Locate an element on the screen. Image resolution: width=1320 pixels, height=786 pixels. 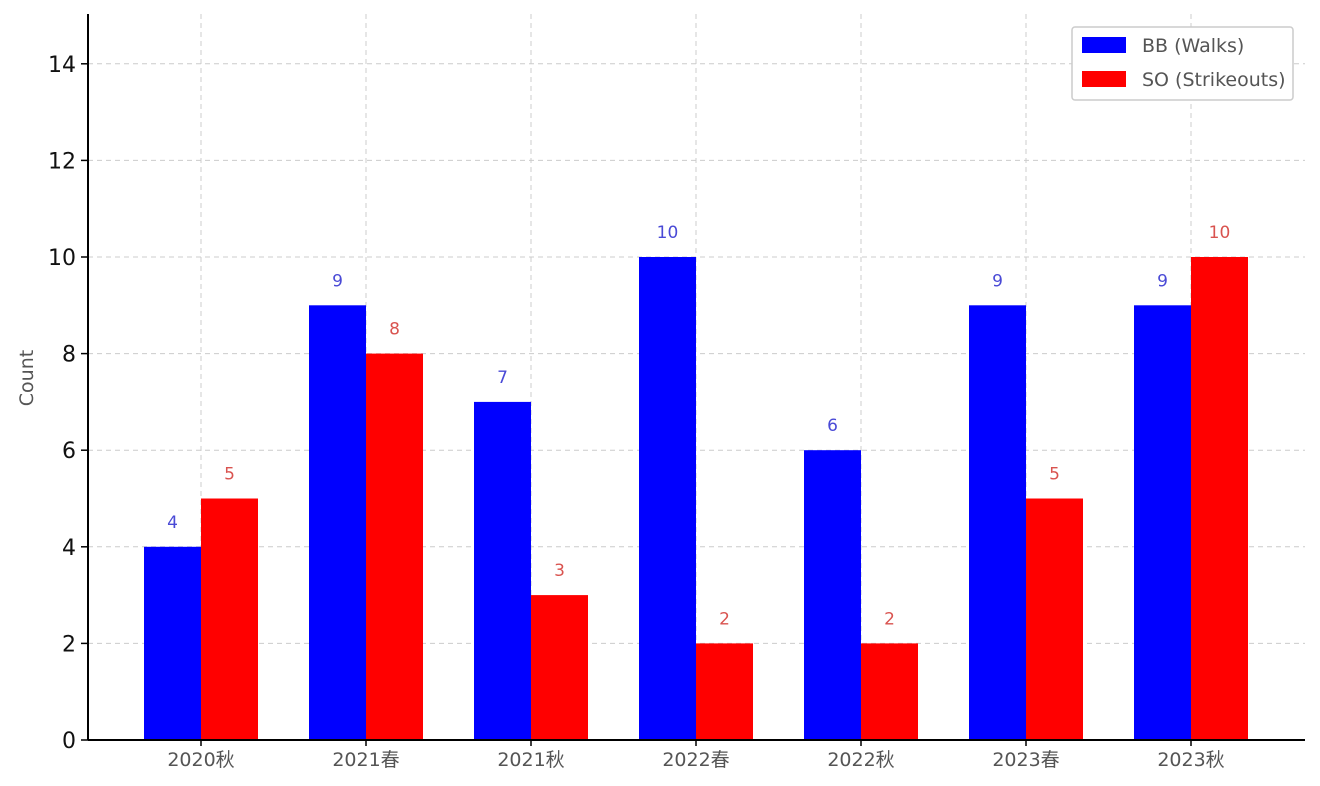
legend-frame is located at coordinates (1182, 63).